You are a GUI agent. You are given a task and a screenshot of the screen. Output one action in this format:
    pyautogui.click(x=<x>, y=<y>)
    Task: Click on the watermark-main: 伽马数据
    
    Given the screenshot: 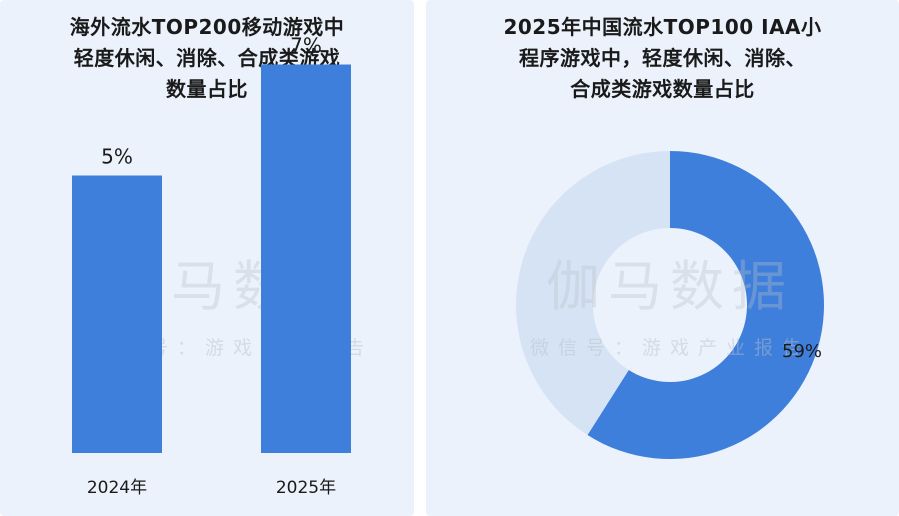 What is the action you would take?
    pyautogui.click(x=670, y=286)
    